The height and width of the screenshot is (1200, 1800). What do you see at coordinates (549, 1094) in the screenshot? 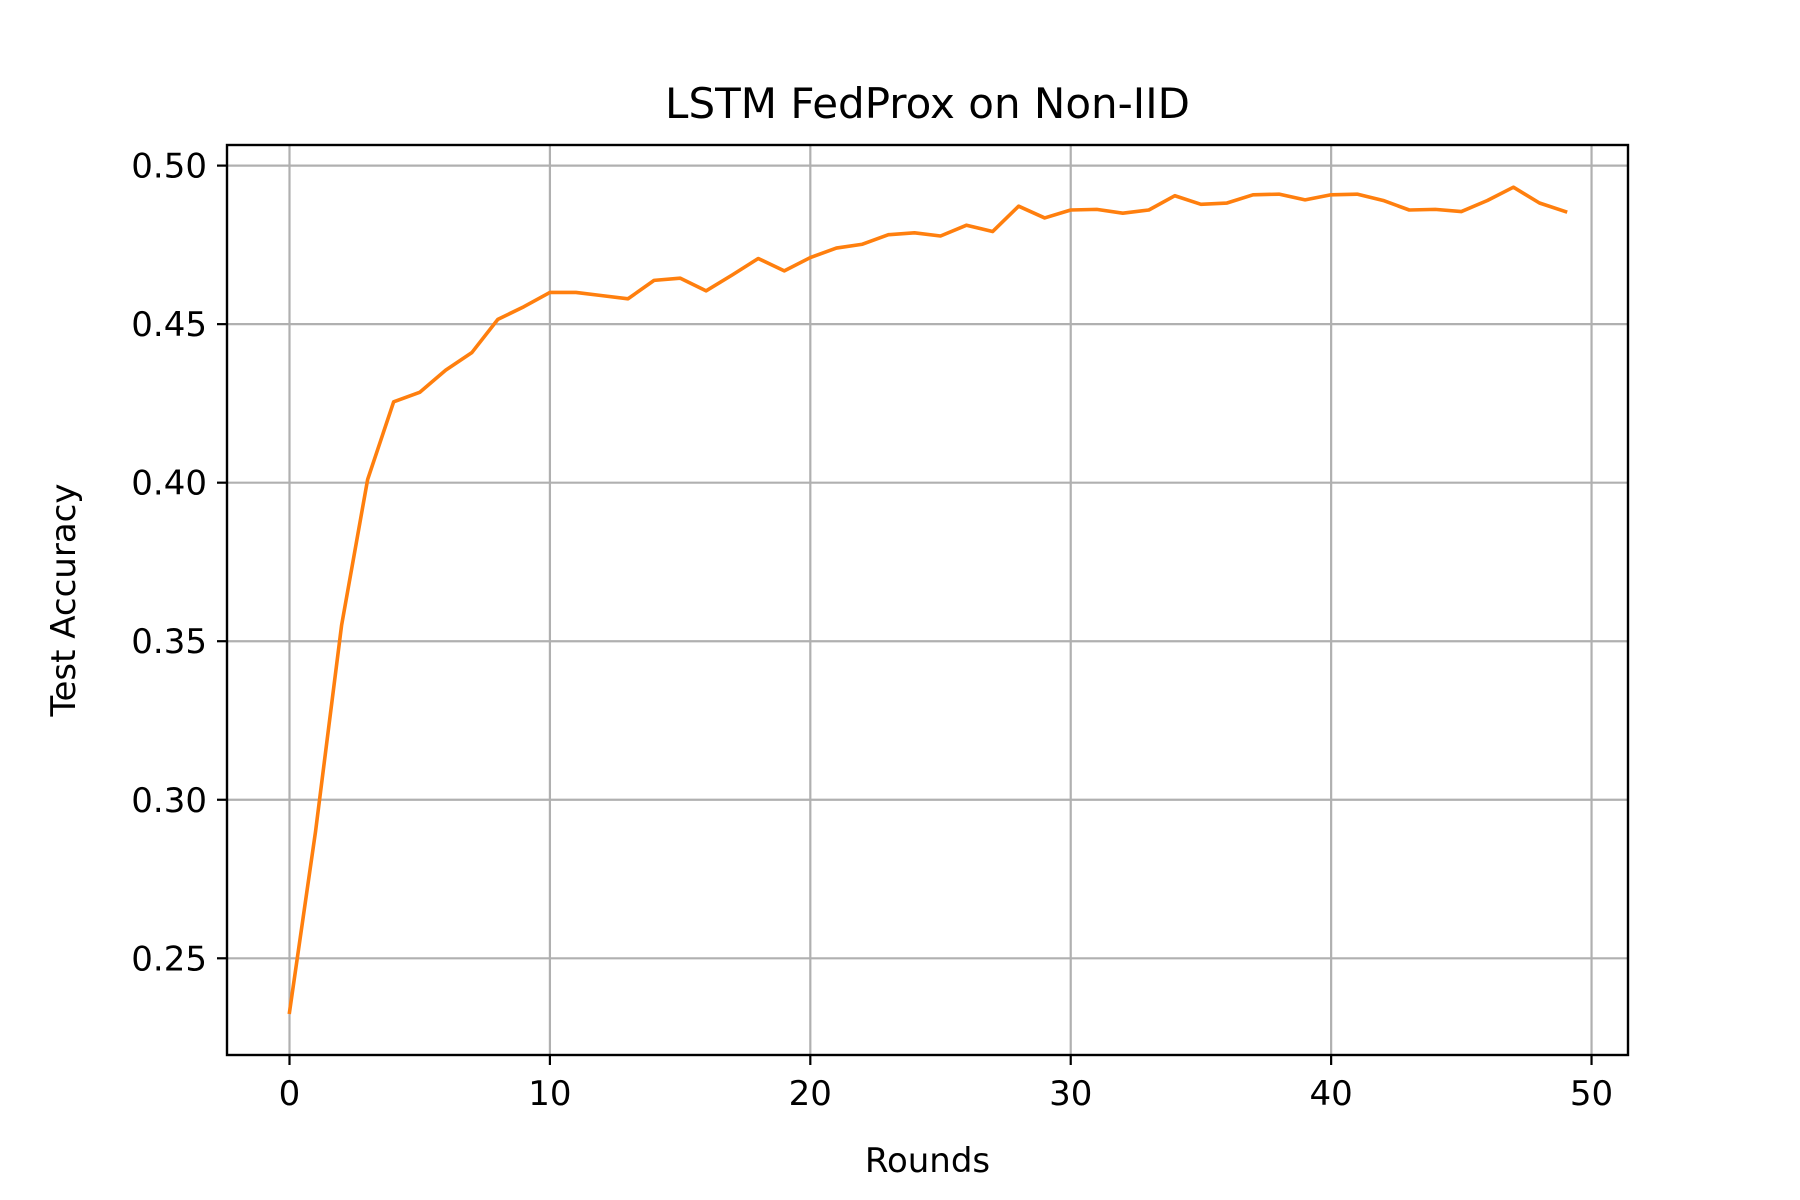
I see `x-tick-label: 10` at bounding box center [549, 1094].